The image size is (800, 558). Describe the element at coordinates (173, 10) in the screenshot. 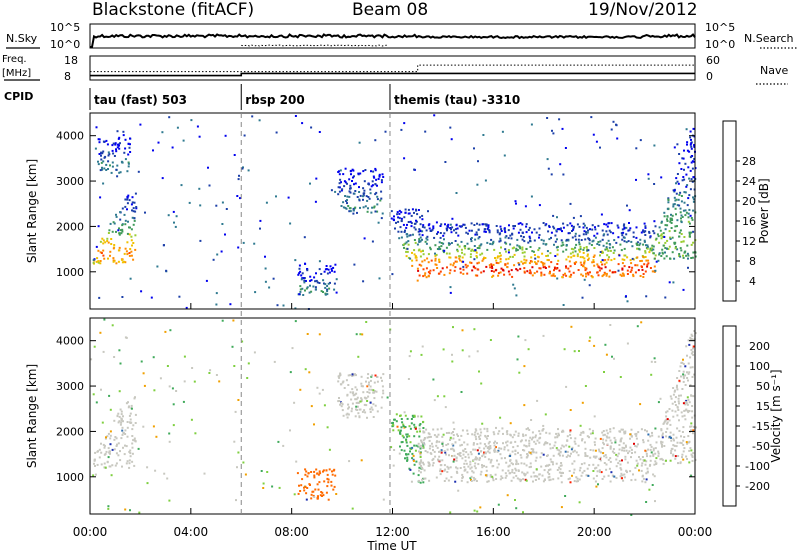

I see `plot-title: Blackstone (fitACF)` at that location.